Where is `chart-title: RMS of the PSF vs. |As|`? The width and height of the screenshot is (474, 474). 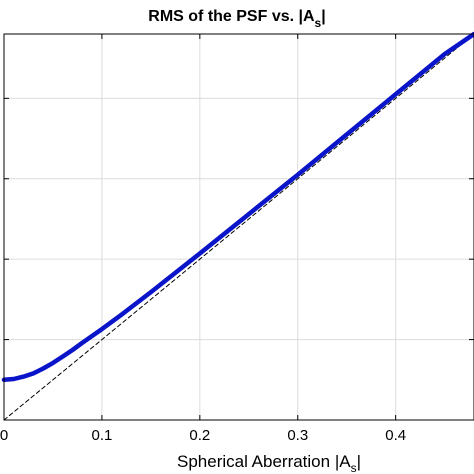
chart-title: RMS of the PSF vs. |As| is located at coordinates (236, 19).